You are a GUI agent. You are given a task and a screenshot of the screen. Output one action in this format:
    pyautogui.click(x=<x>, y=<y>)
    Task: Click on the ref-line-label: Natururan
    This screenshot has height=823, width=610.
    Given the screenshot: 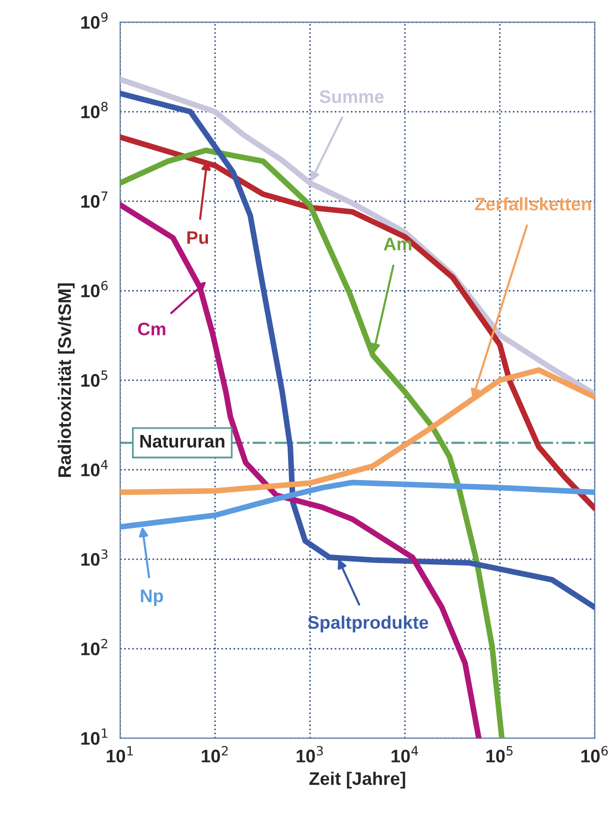 What is the action you would take?
    pyautogui.click(x=182, y=441)
    